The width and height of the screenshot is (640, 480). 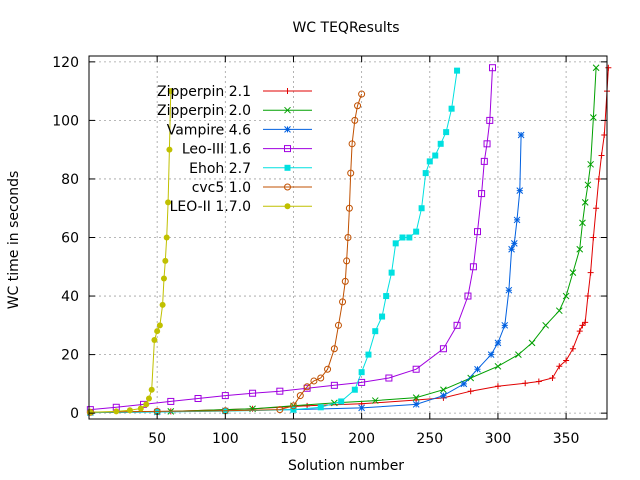 I want to click on x-tick-label: 150, so click(x=293, y=439).